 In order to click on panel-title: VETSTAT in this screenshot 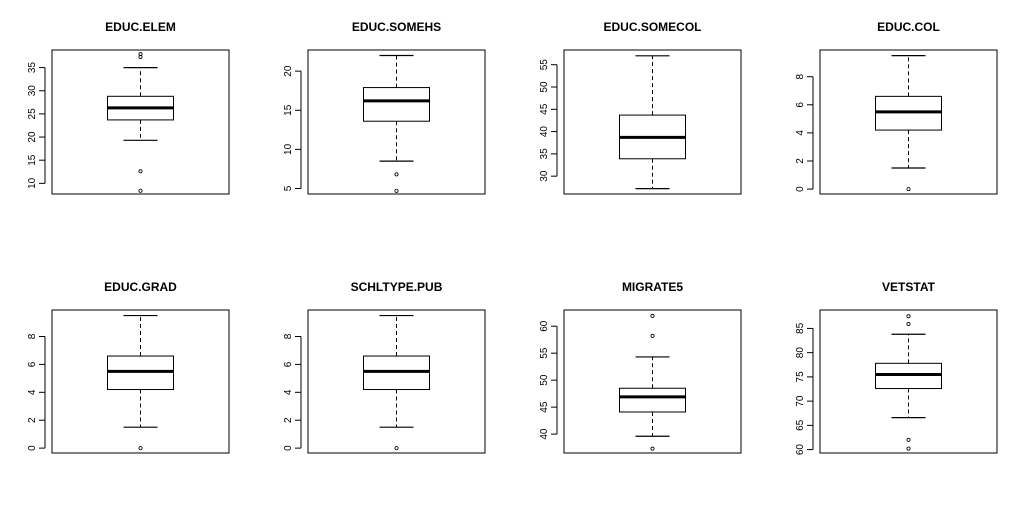, I will do `click(909, 287)`.